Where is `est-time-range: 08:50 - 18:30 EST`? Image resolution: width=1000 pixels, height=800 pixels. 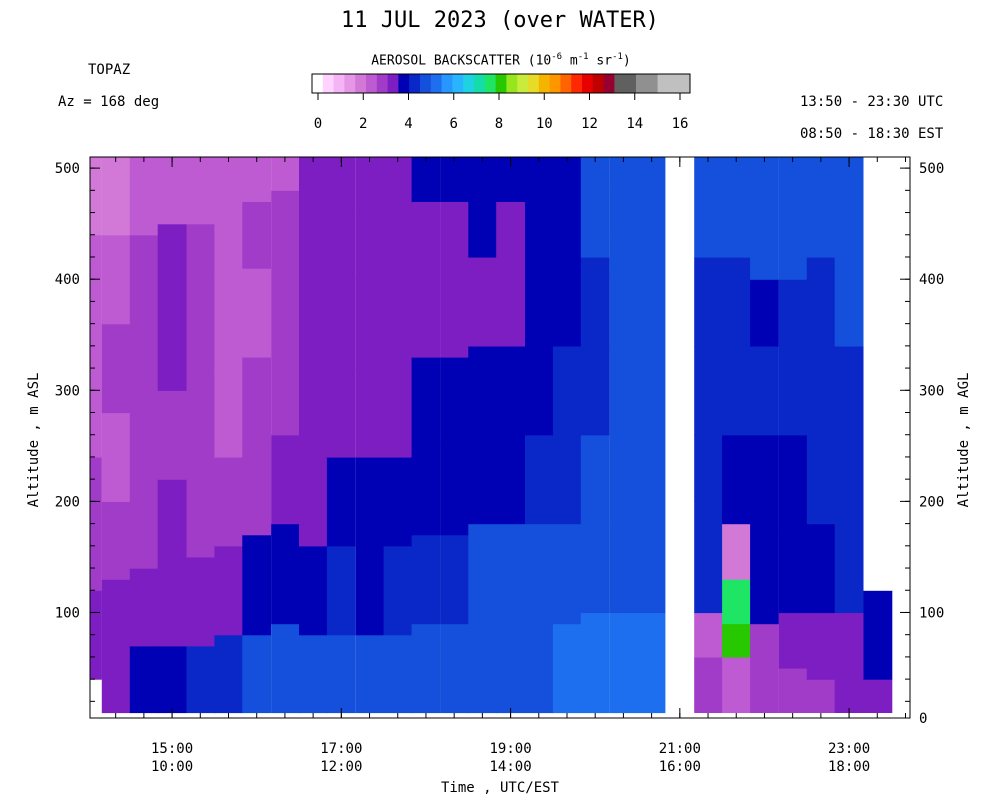 est-time-range: 08:50 - 18:30 EST is located at coordinates (872, 134).